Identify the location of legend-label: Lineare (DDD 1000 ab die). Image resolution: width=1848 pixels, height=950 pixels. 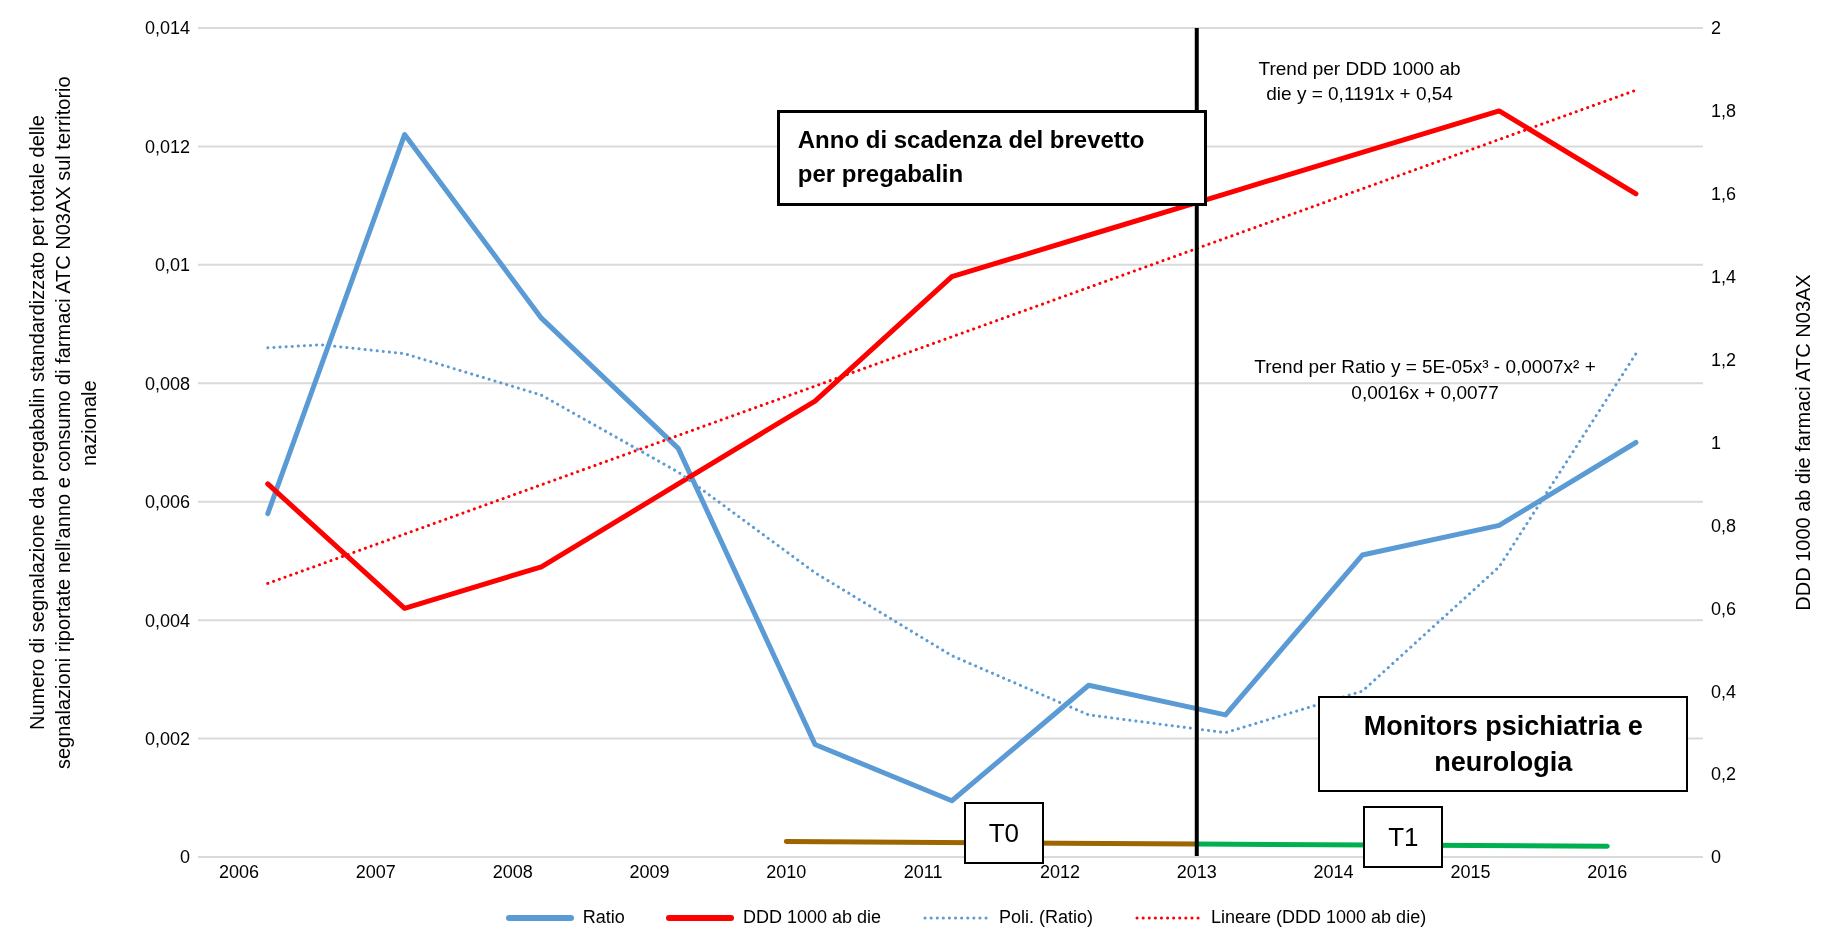
(1319, 917).